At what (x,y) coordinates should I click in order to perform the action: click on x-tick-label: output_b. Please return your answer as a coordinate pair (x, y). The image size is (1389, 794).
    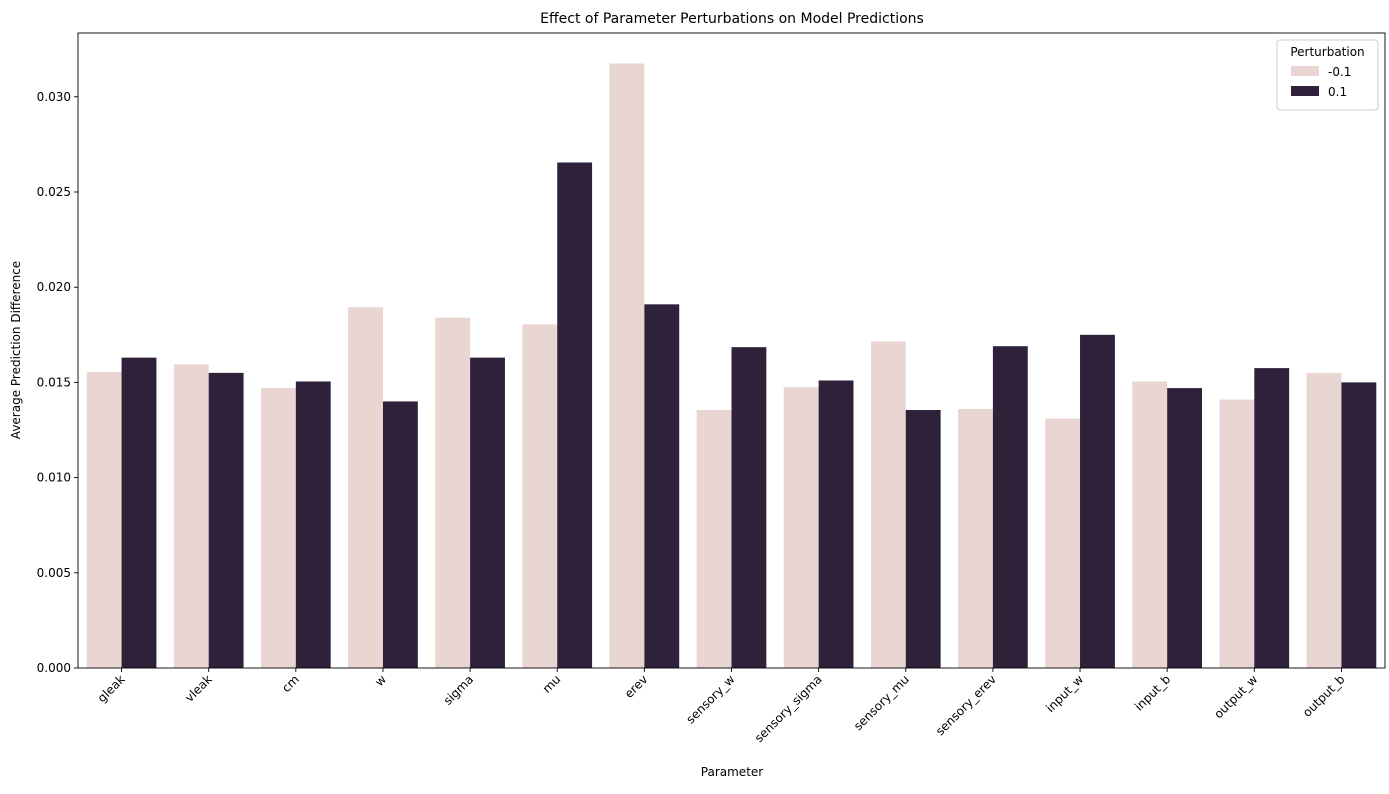
    Looking at the image, I should click on (1324, 696).